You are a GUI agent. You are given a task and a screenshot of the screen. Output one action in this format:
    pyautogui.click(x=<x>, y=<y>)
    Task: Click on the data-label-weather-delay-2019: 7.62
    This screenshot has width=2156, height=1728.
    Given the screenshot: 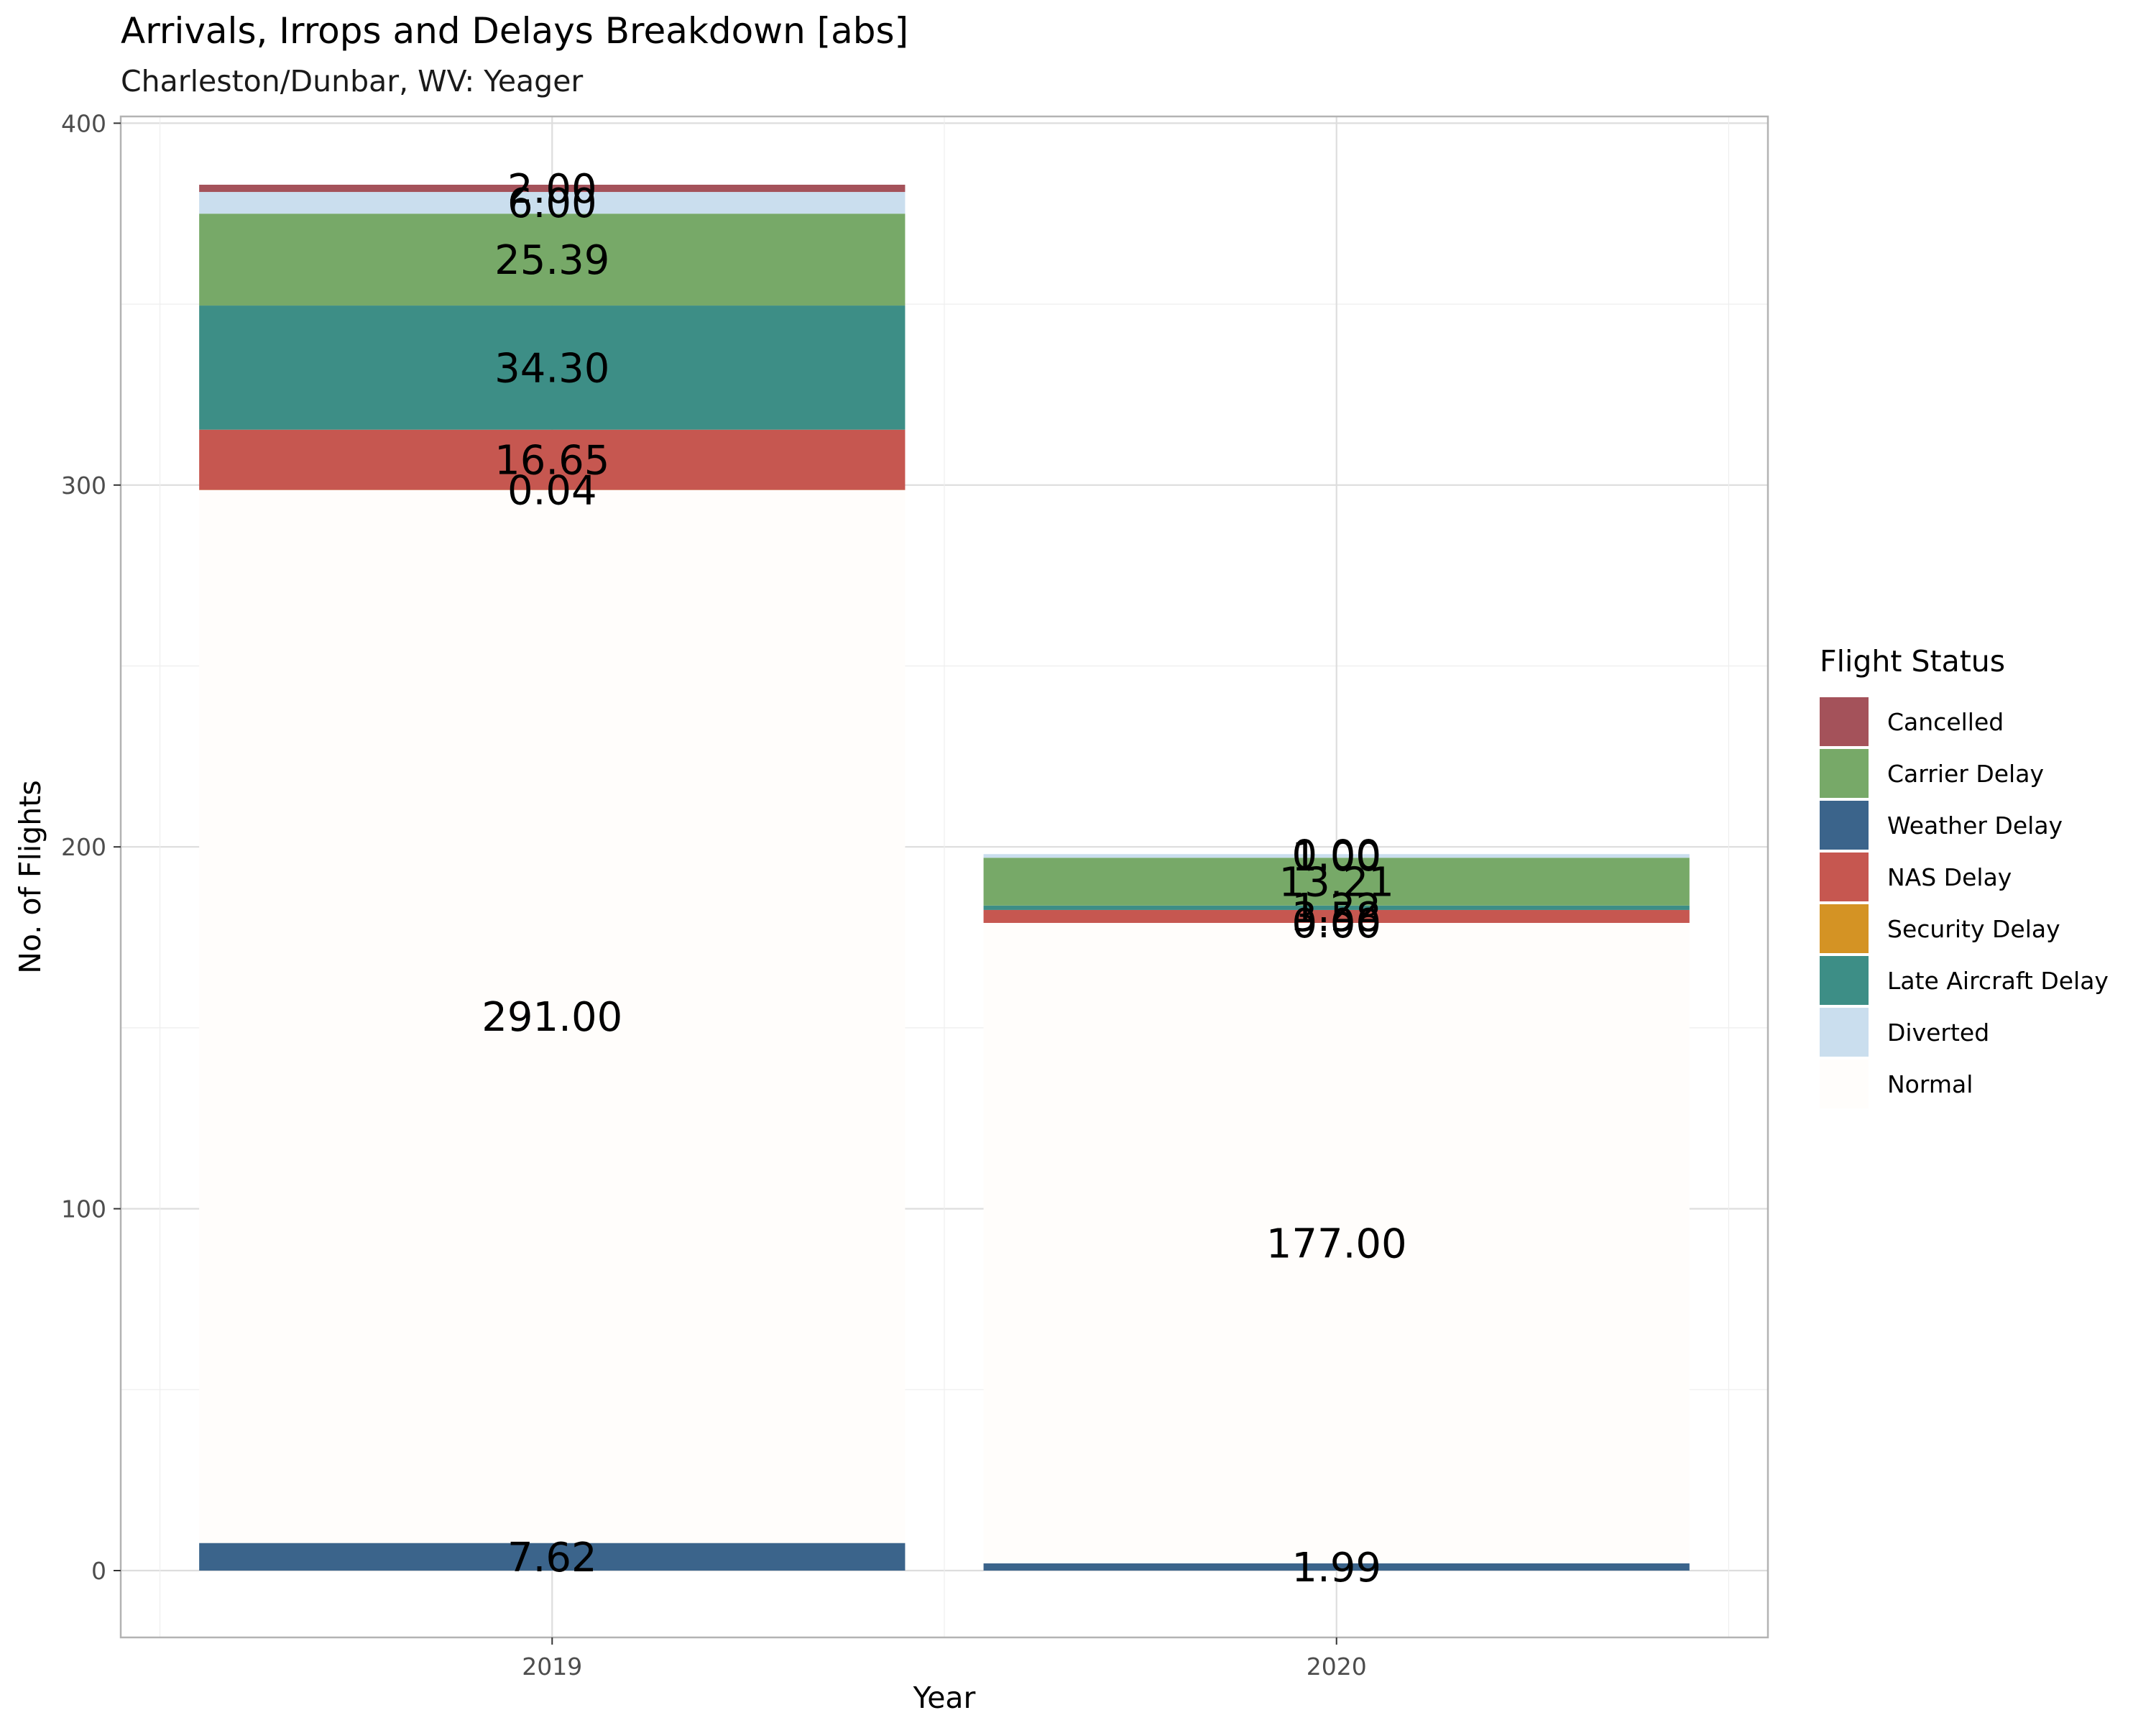 What is the action you would take?
    pyautogui.click(x=552, y=1558)
    